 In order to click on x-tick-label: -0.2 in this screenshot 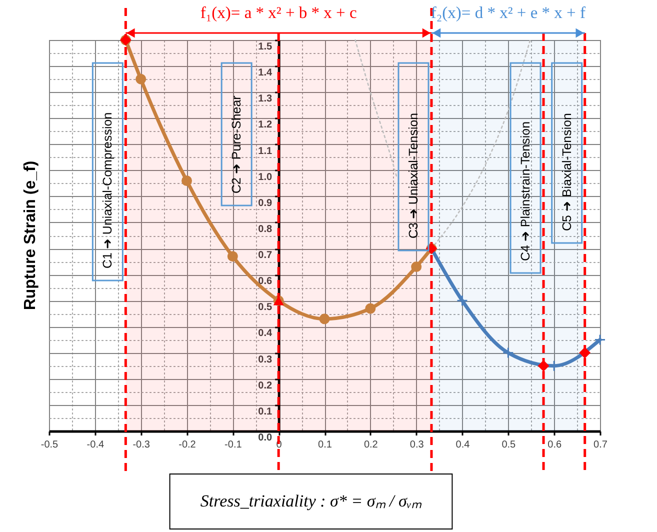, I will do `click(187, 445)`.